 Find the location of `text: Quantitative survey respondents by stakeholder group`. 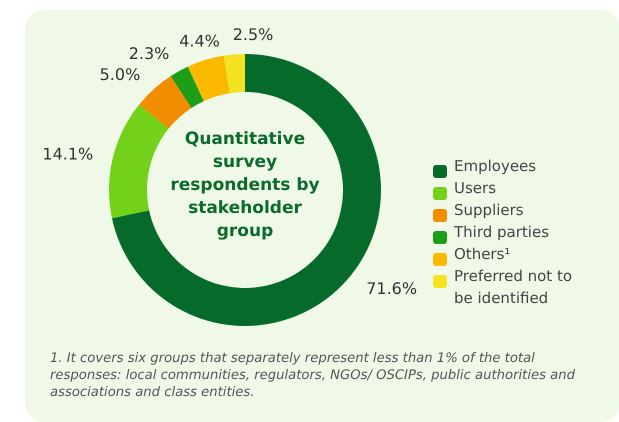

text: Quantitative survey respondents by stakeholder group is located at coordinates (245, 185).